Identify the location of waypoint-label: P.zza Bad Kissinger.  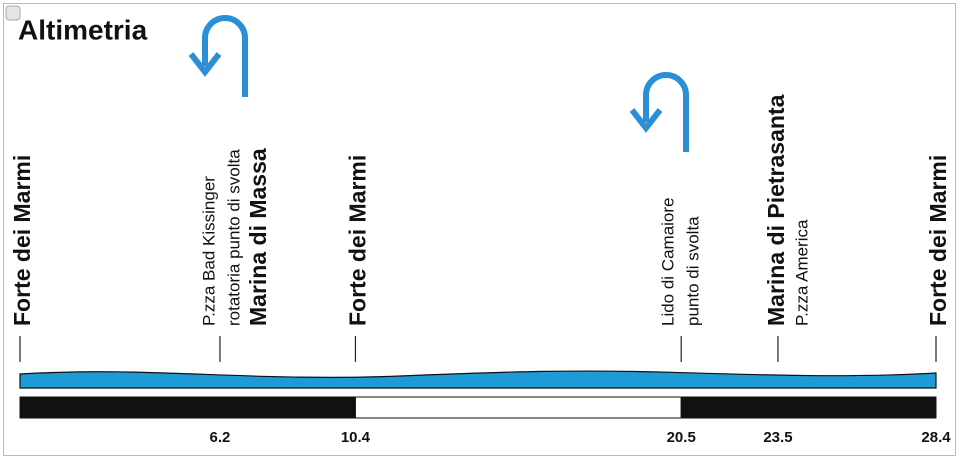
(208, 251).